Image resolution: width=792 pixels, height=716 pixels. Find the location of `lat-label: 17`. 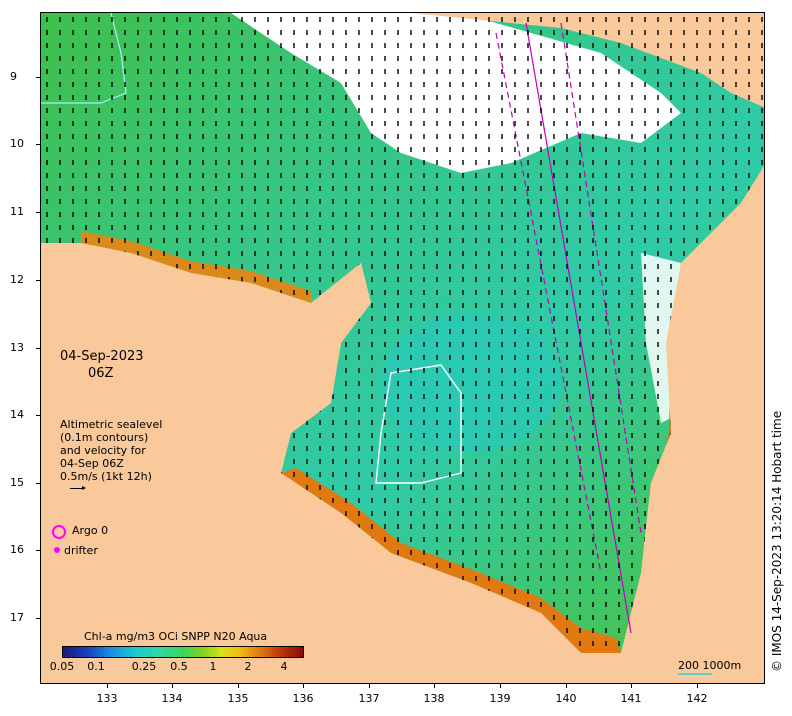

lat-label: 17 is located at coordinates (17, 617).